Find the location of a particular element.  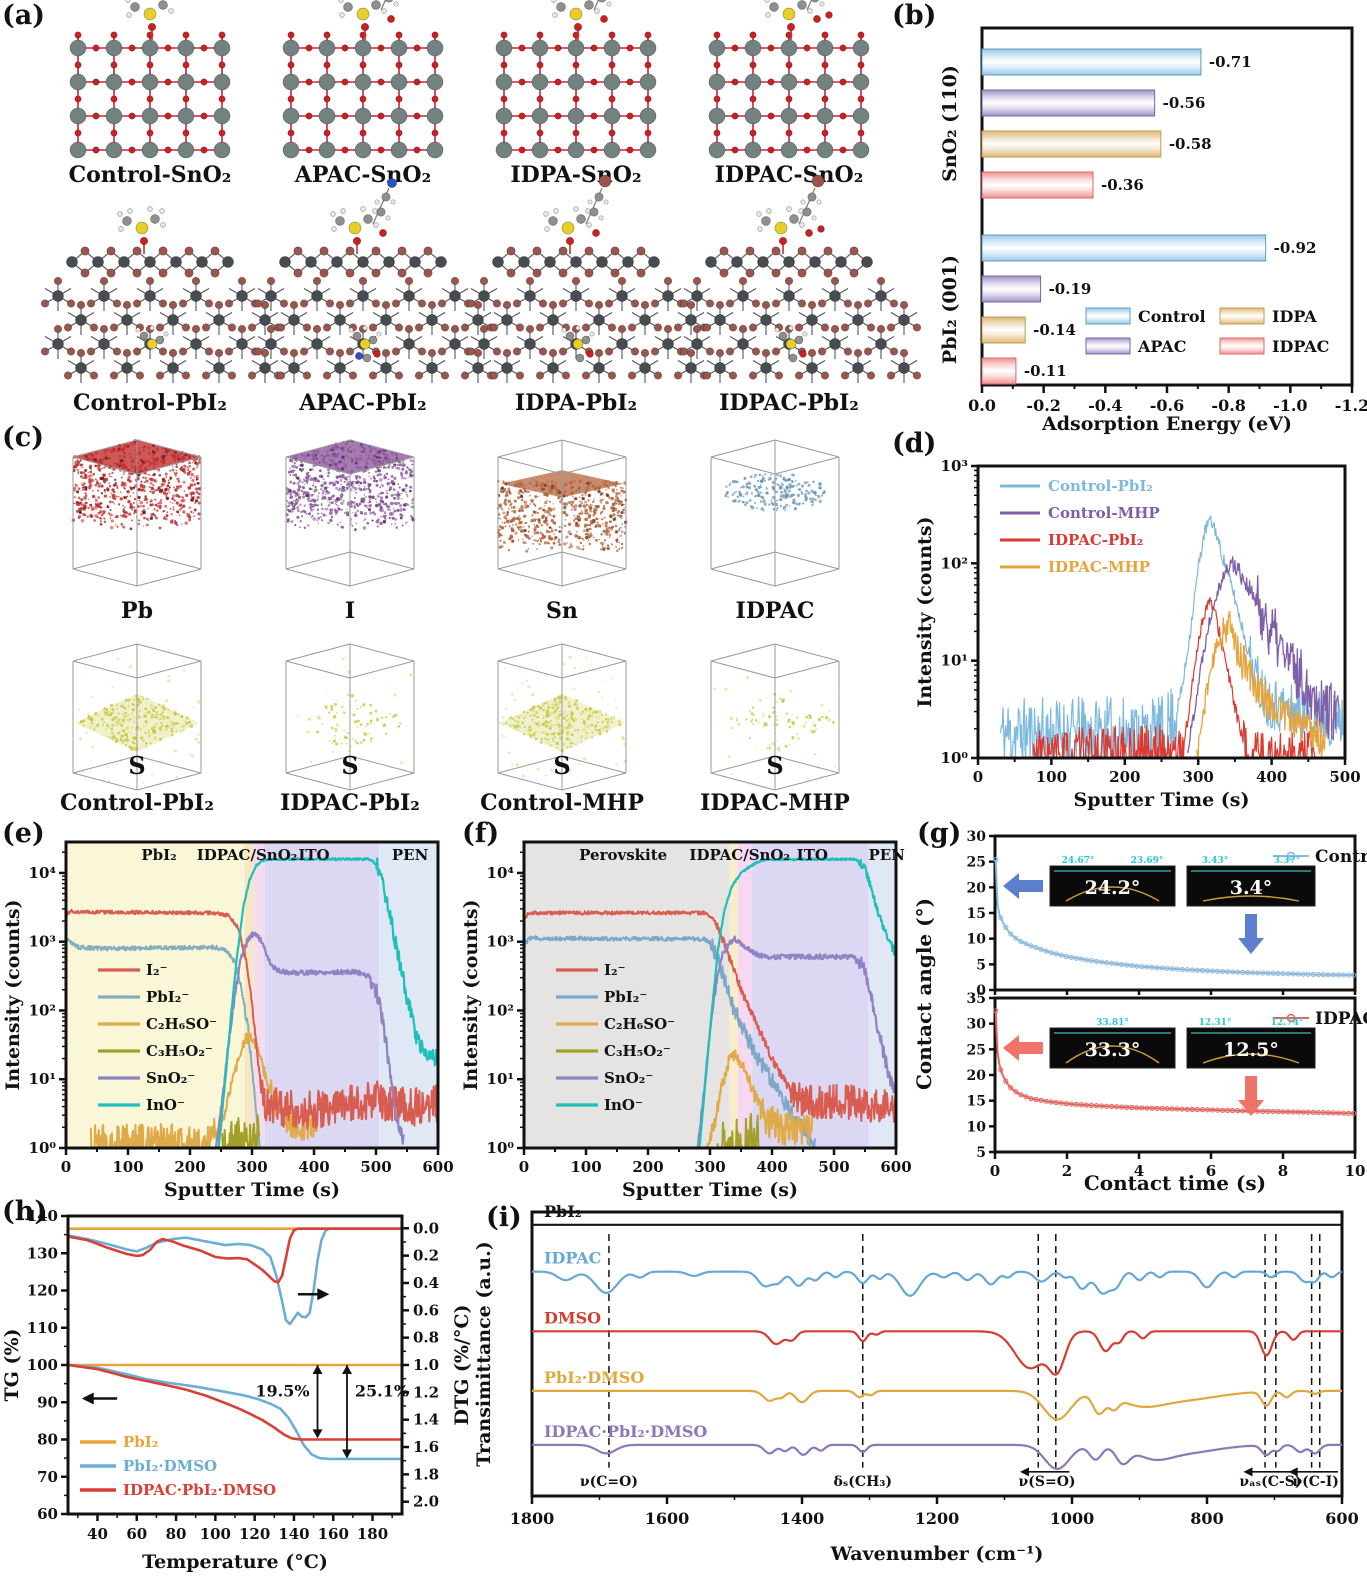

y-tick-label: 10³ is located at coordinates (954, 466).